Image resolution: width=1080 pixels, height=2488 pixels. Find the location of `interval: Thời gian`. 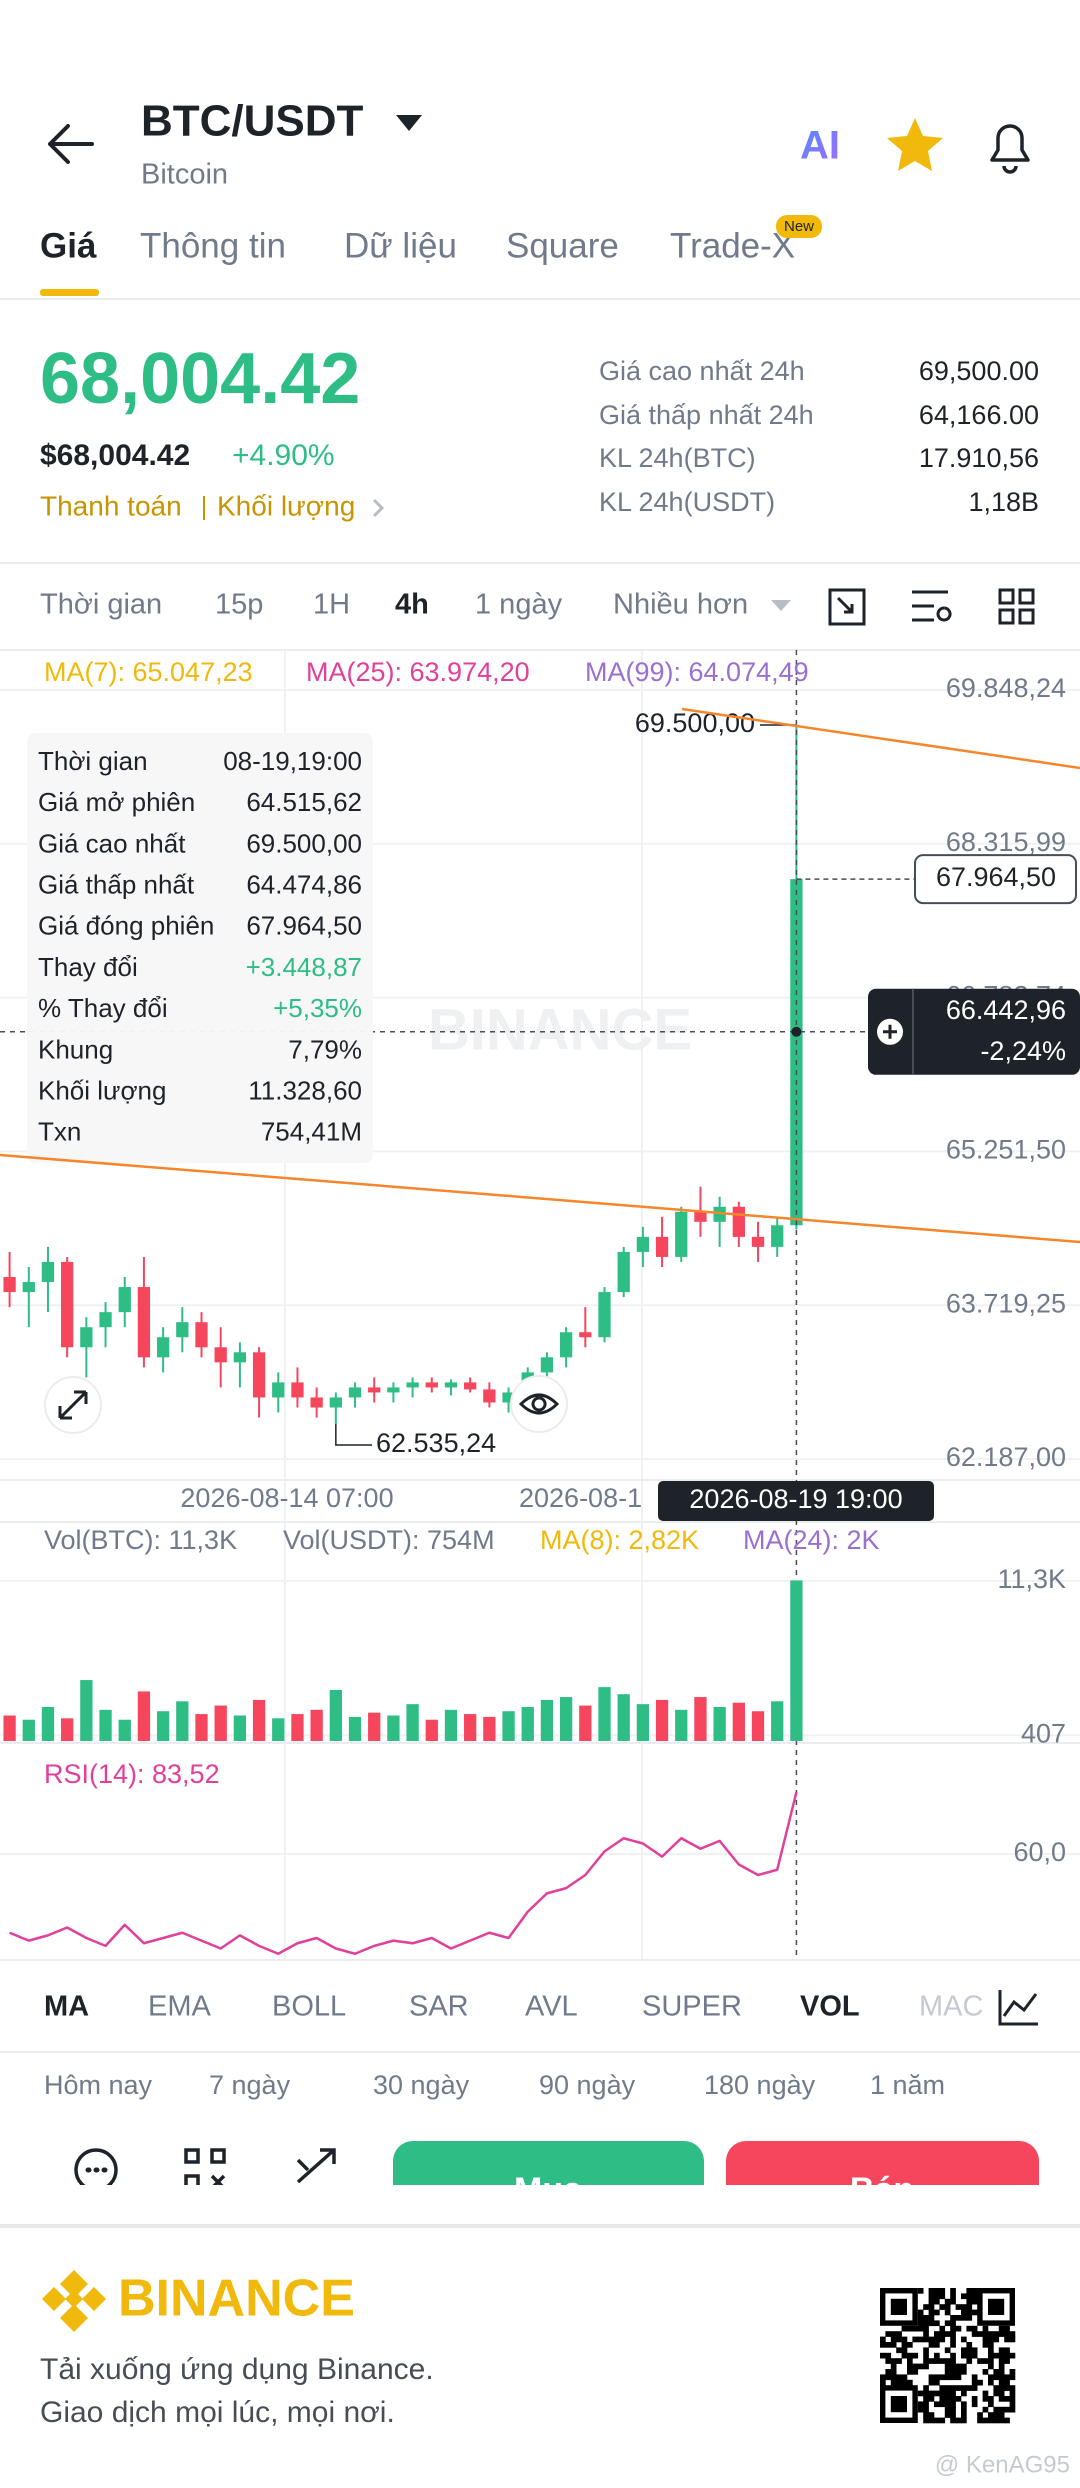

interval: Thời gian is located at coordinates (101, 605).